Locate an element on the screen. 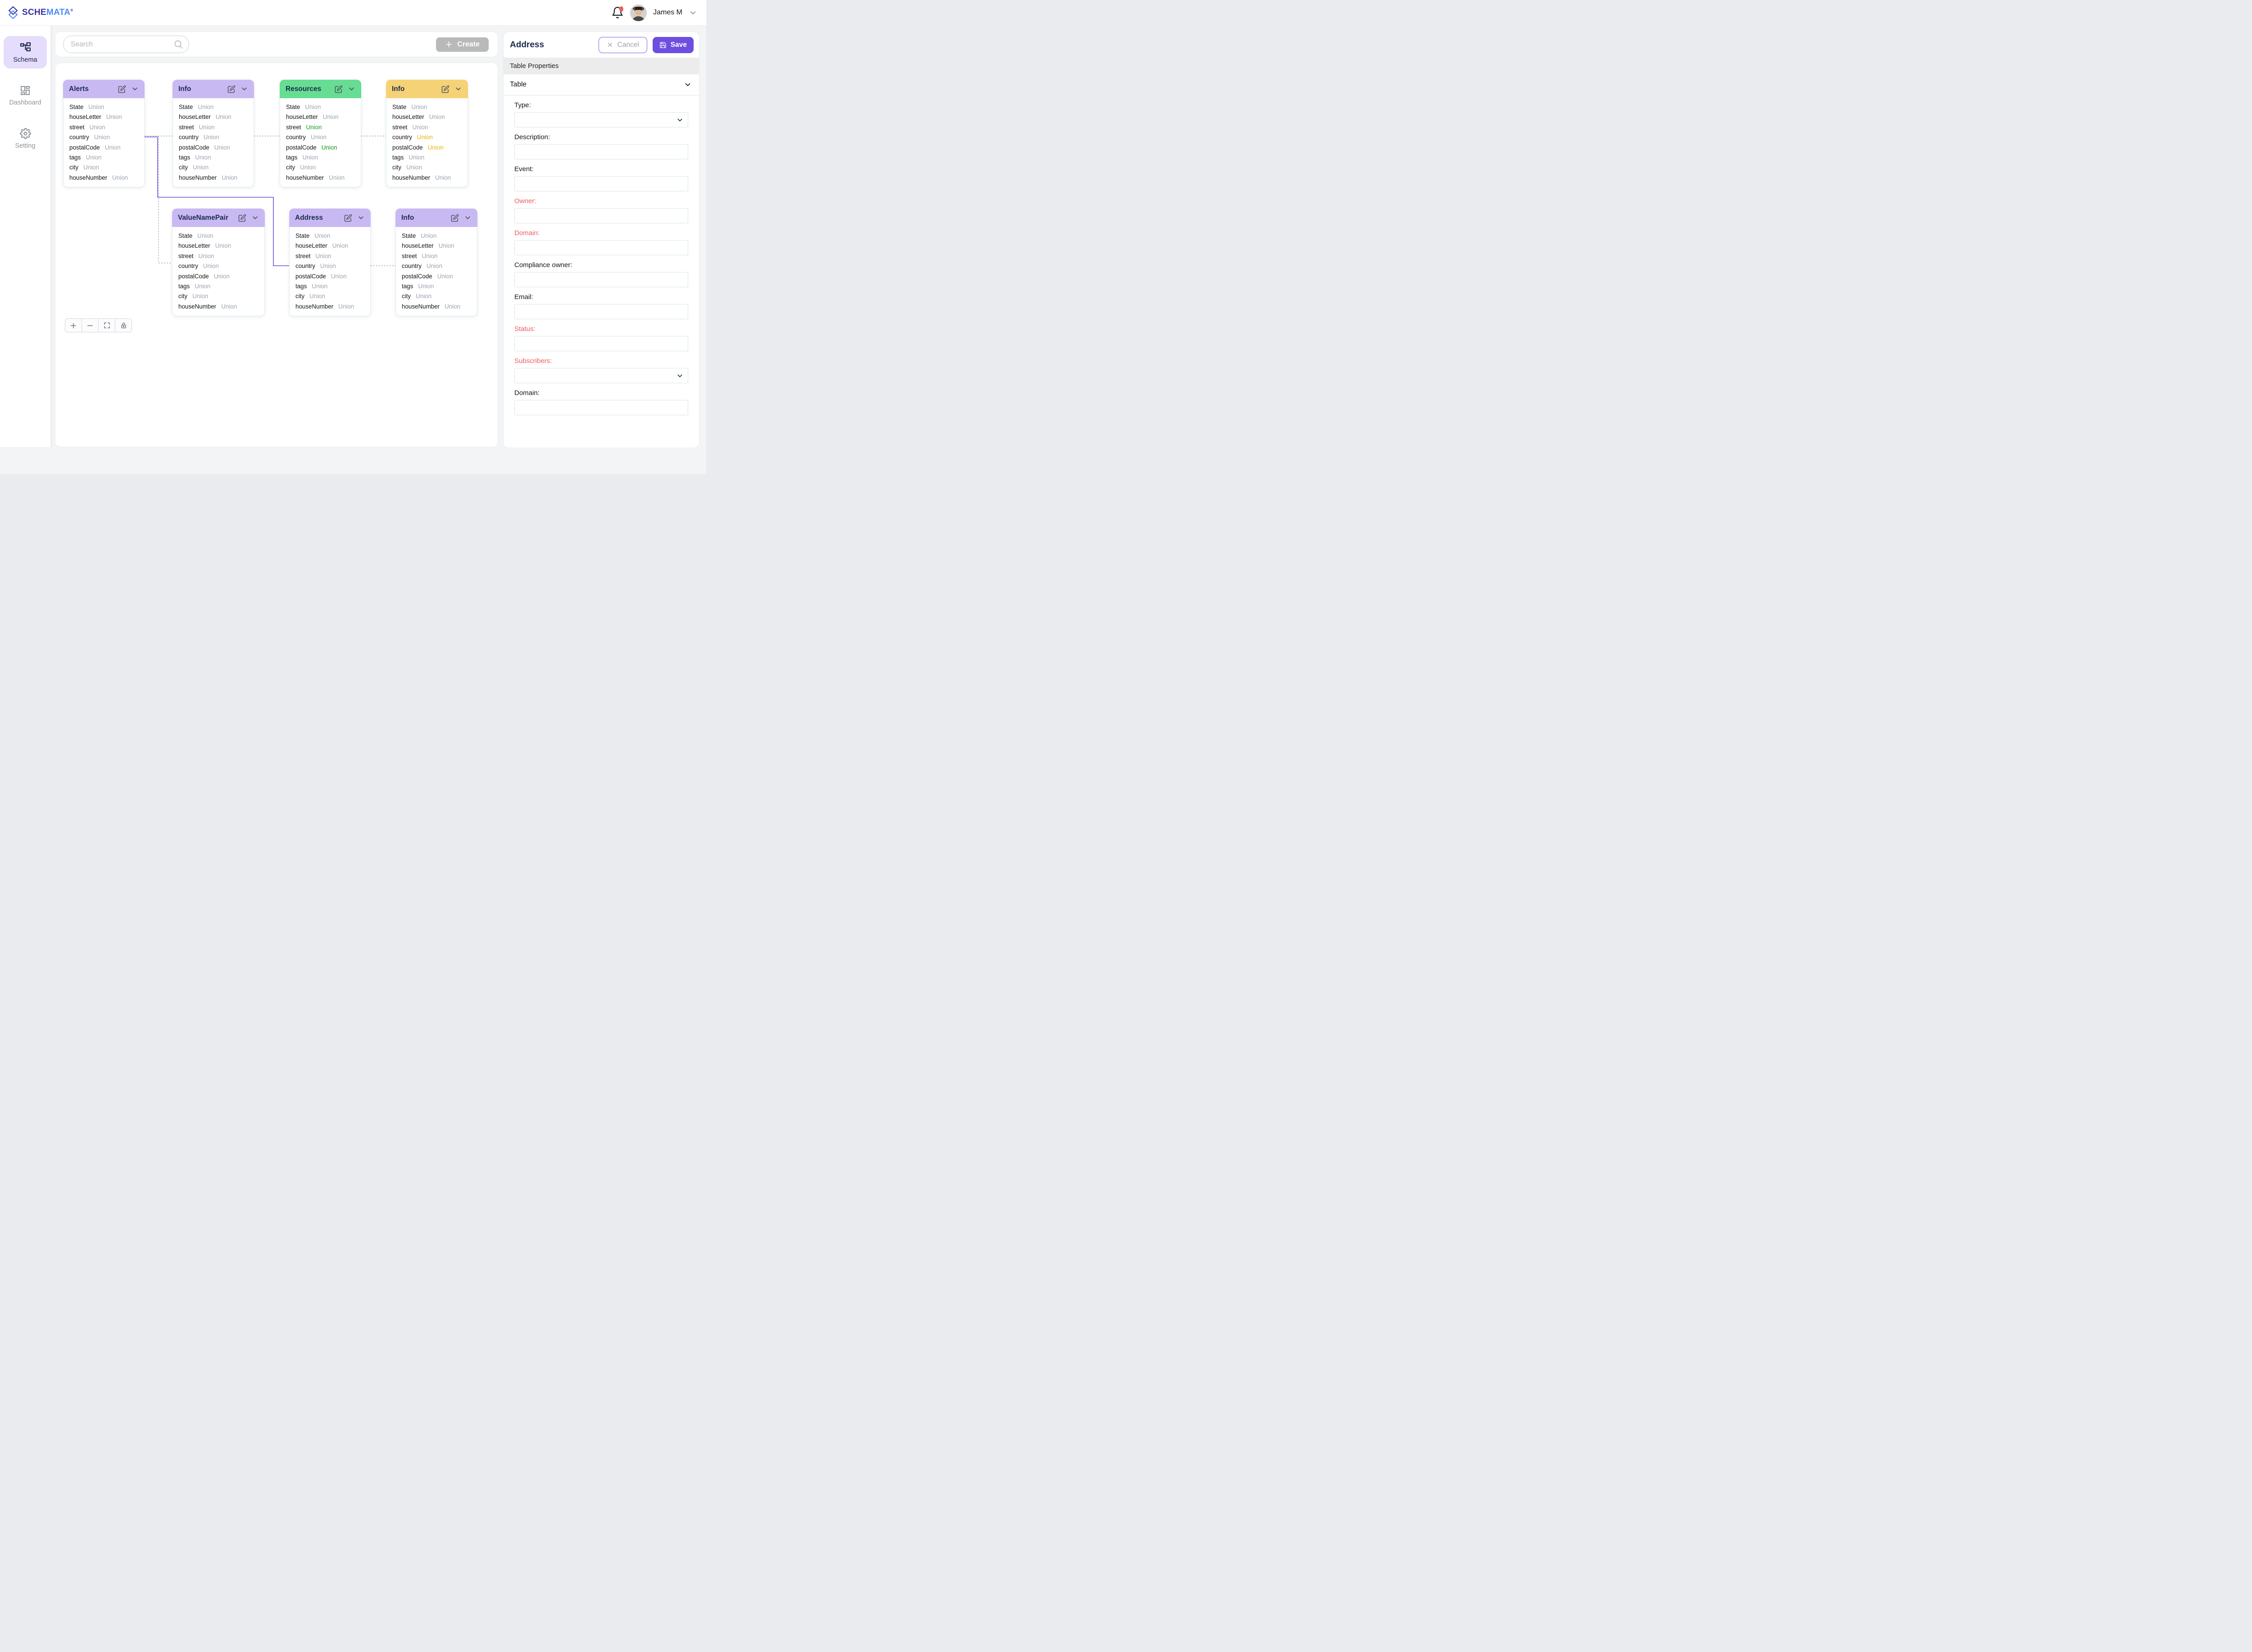 The image size is (2252, 1652). save-button: Save is located at coordinates (673, 44).